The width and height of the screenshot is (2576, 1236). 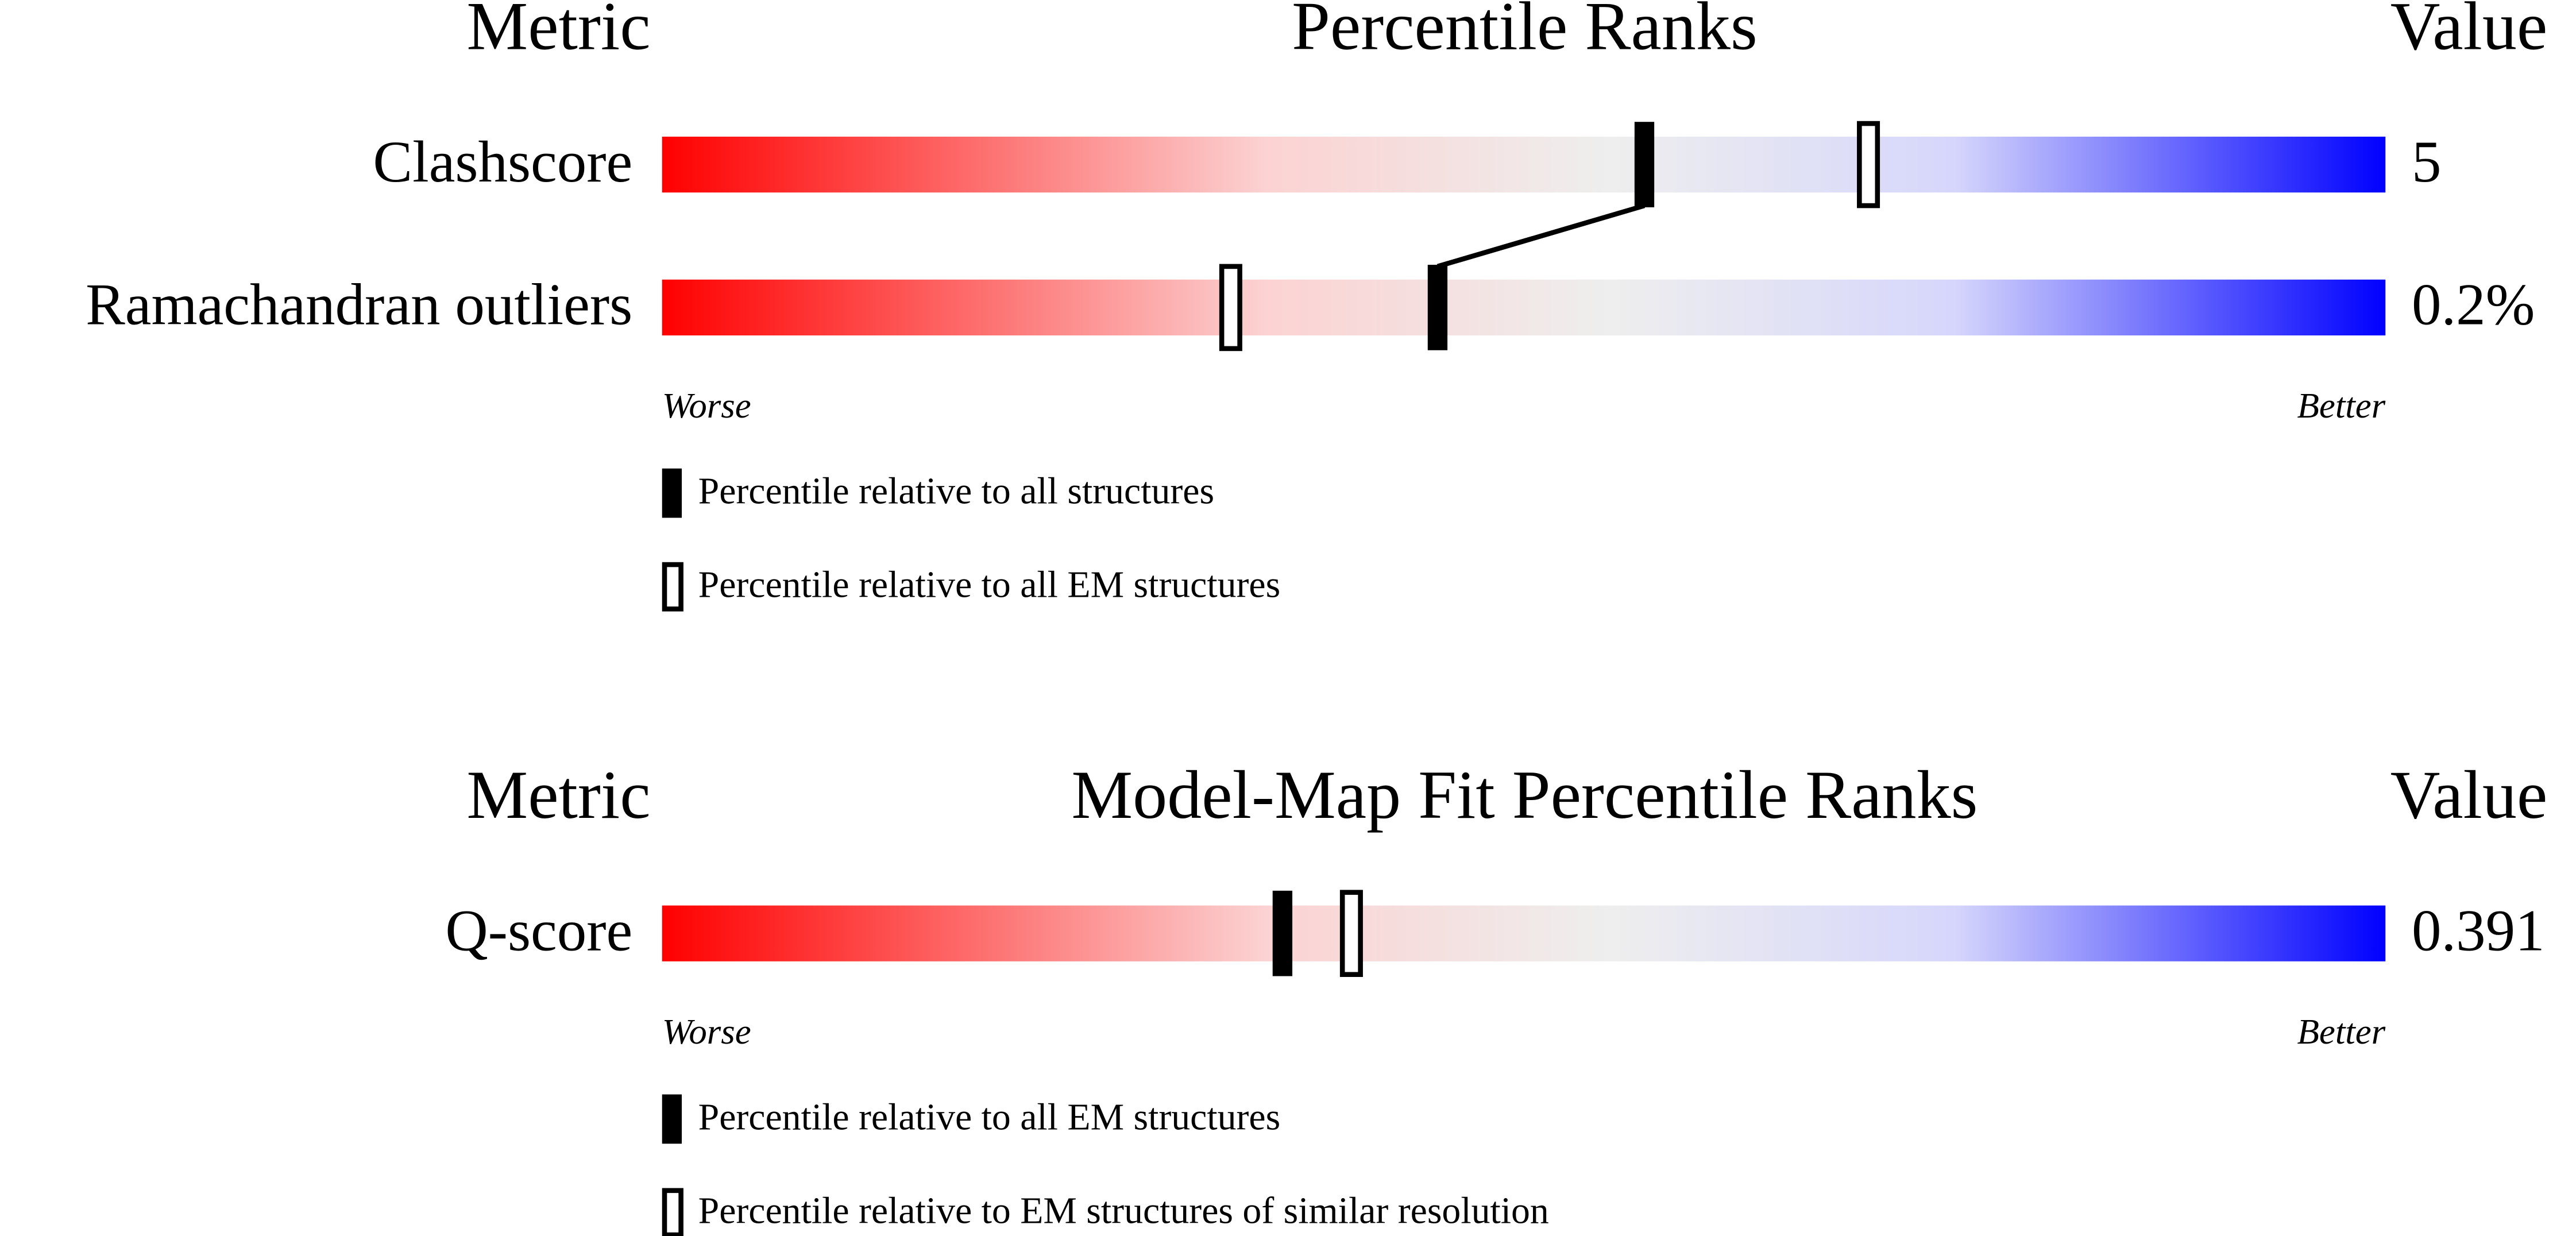 I want to click on metric-value: 5, so click(x=2426, y=162).